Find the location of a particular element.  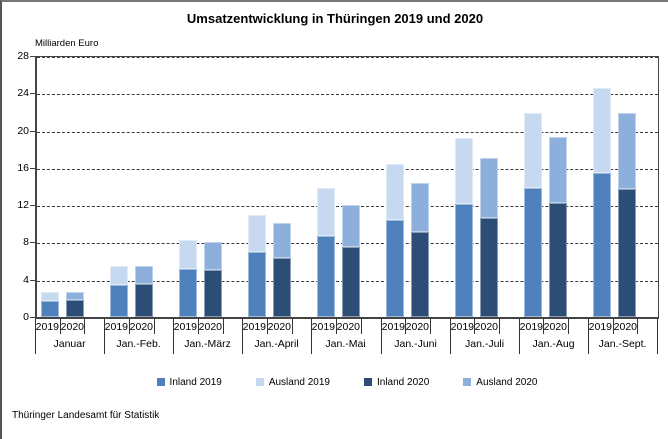

bar-2019-Jan.-März is located at coordinates (187, 278).